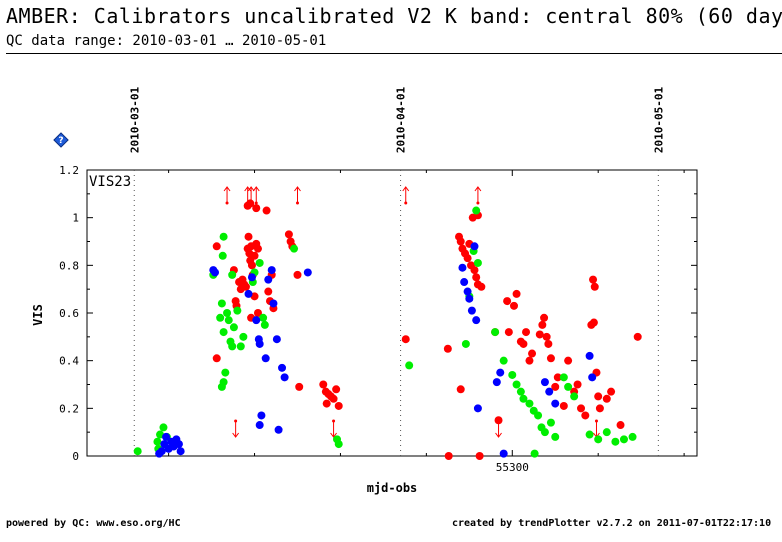 This screenshot has height=542, width=782. Describe the element at coordinates (69, 313) in the screenshot. I see `y-tick-label: 0.6` at that location.